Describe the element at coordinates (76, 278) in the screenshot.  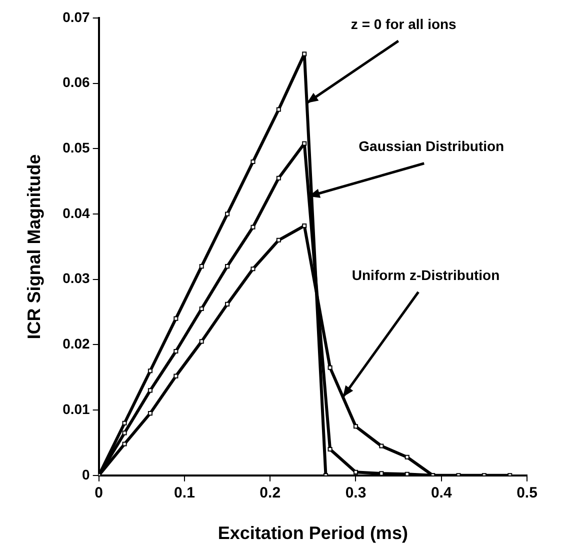
I see `y-tick-label: 0.03` at that location.